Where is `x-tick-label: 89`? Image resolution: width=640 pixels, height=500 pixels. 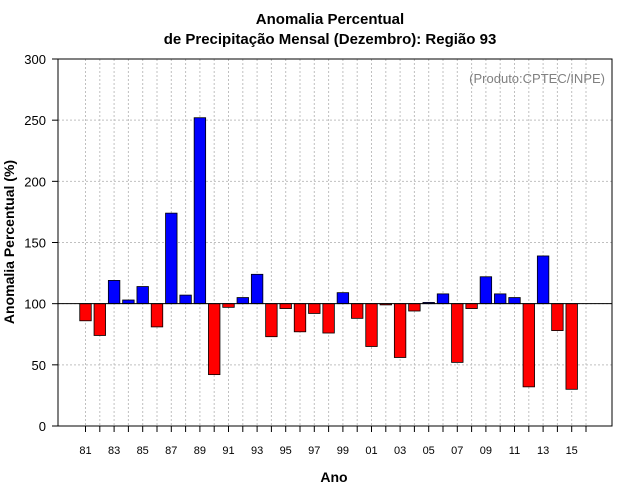 x-tick-label: 89 is located at coordinates (200, 451).